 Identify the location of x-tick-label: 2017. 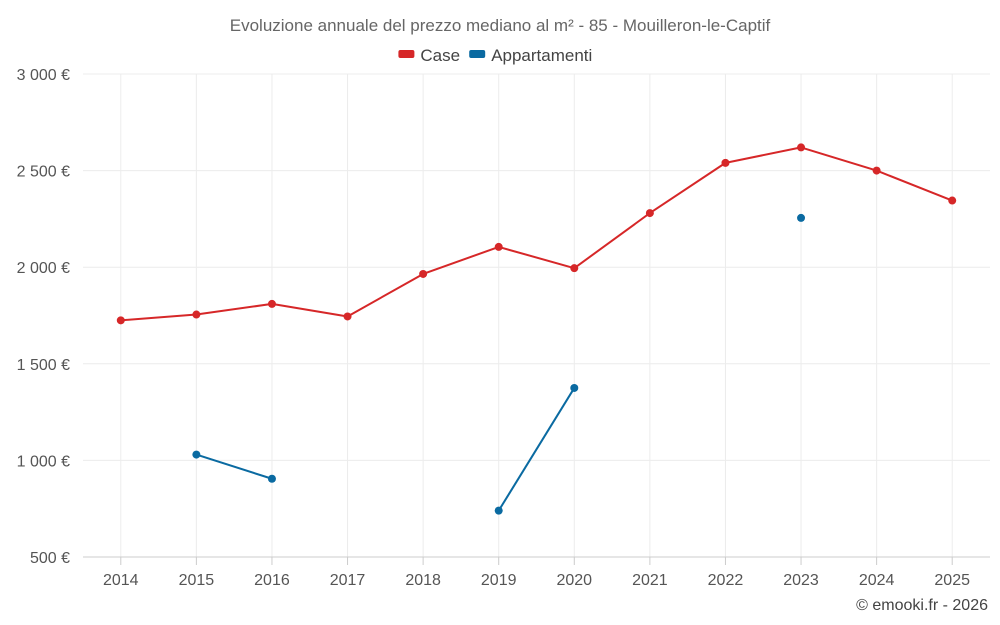
(348, 580).